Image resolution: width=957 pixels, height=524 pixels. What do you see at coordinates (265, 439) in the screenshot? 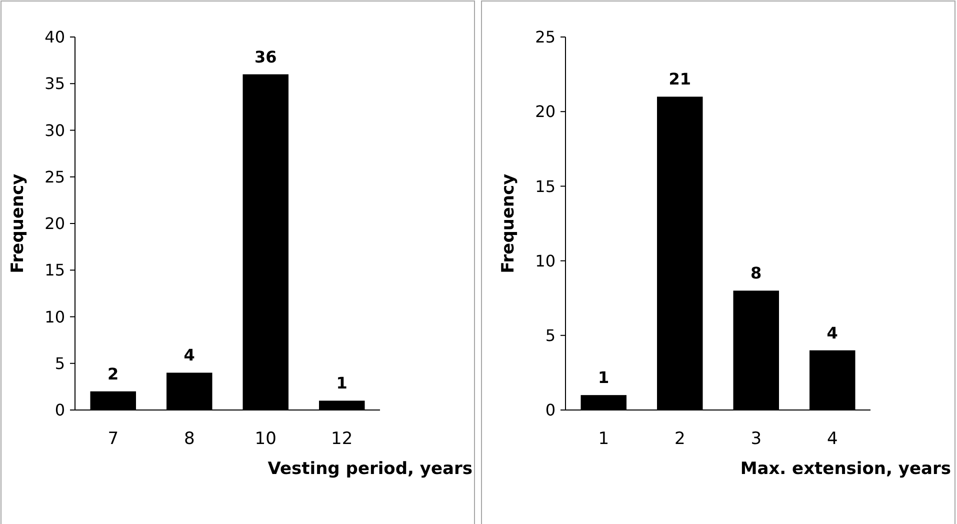
I see `x-tick-label: 10` at bounding box center [265, 439].